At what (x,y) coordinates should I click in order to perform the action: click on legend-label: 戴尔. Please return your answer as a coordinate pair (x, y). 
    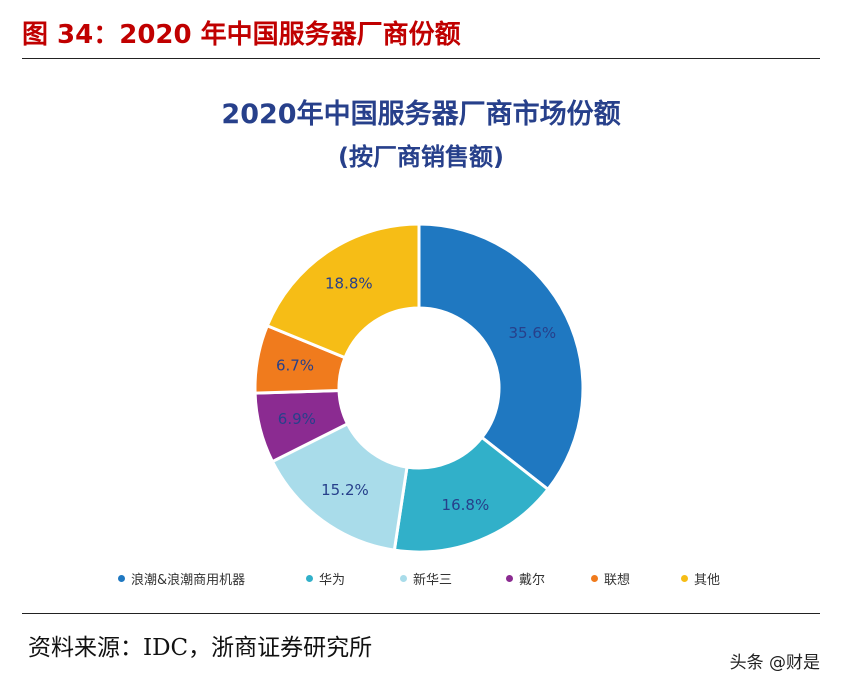
    Looking at the image, I should click on (532, 580).